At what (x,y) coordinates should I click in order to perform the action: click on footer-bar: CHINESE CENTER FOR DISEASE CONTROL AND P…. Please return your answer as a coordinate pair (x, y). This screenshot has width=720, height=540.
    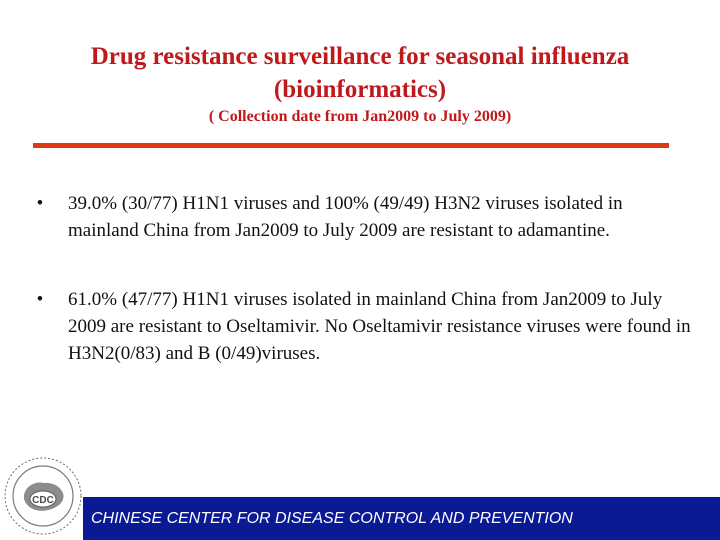
    Looking at the image, I should click on (401, 518).